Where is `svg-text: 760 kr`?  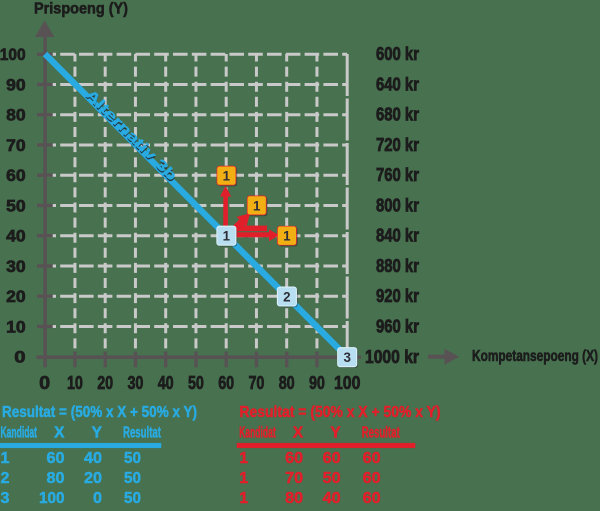
svg-text: 760 kr is located at coordinates (397, 175).